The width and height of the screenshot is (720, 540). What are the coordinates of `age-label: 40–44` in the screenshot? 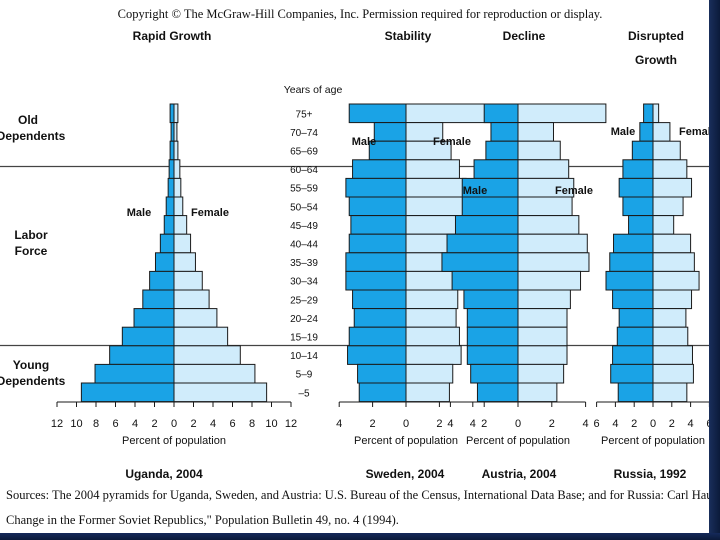 It's located at (304, 245).